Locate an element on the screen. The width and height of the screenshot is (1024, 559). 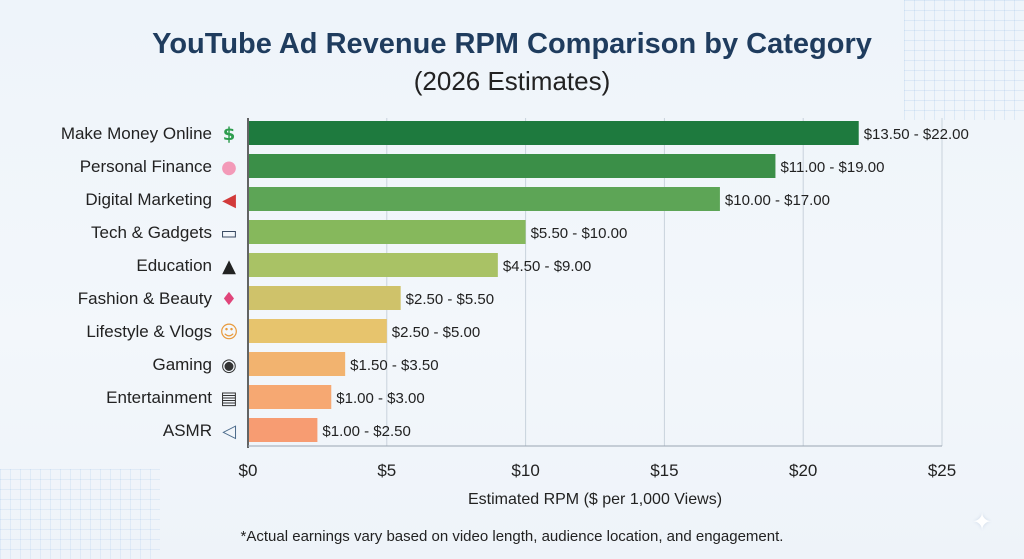
decorative-grid-bottom-left is located at coordinates (80, 514).